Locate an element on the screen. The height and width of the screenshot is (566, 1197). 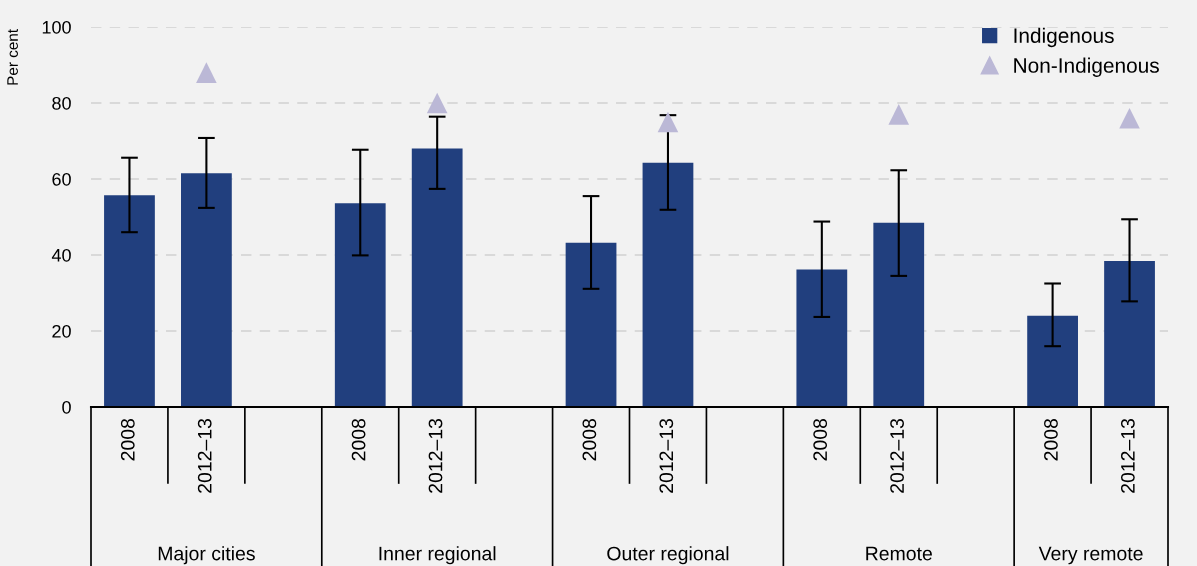
text: Remote is located at coordinates (899, 553).